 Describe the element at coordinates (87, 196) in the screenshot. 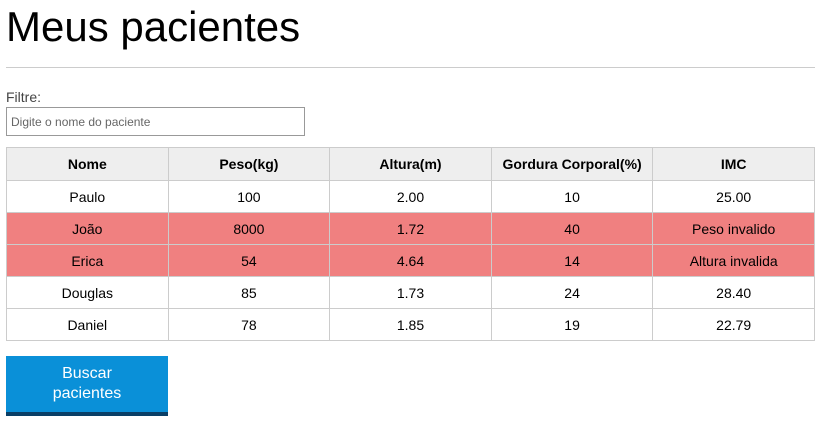

I see `cell-nome: Paulo` at that location.